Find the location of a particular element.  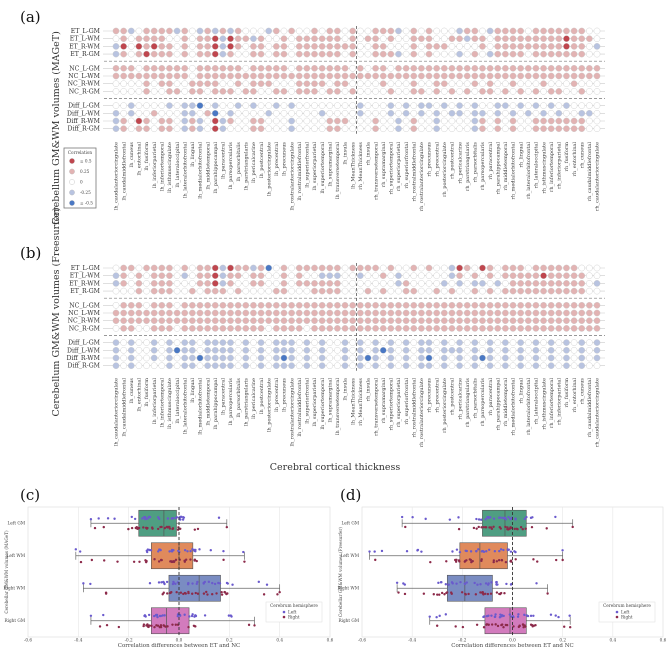

column-label: rh_fusiform is located at coordinates (567, 157).